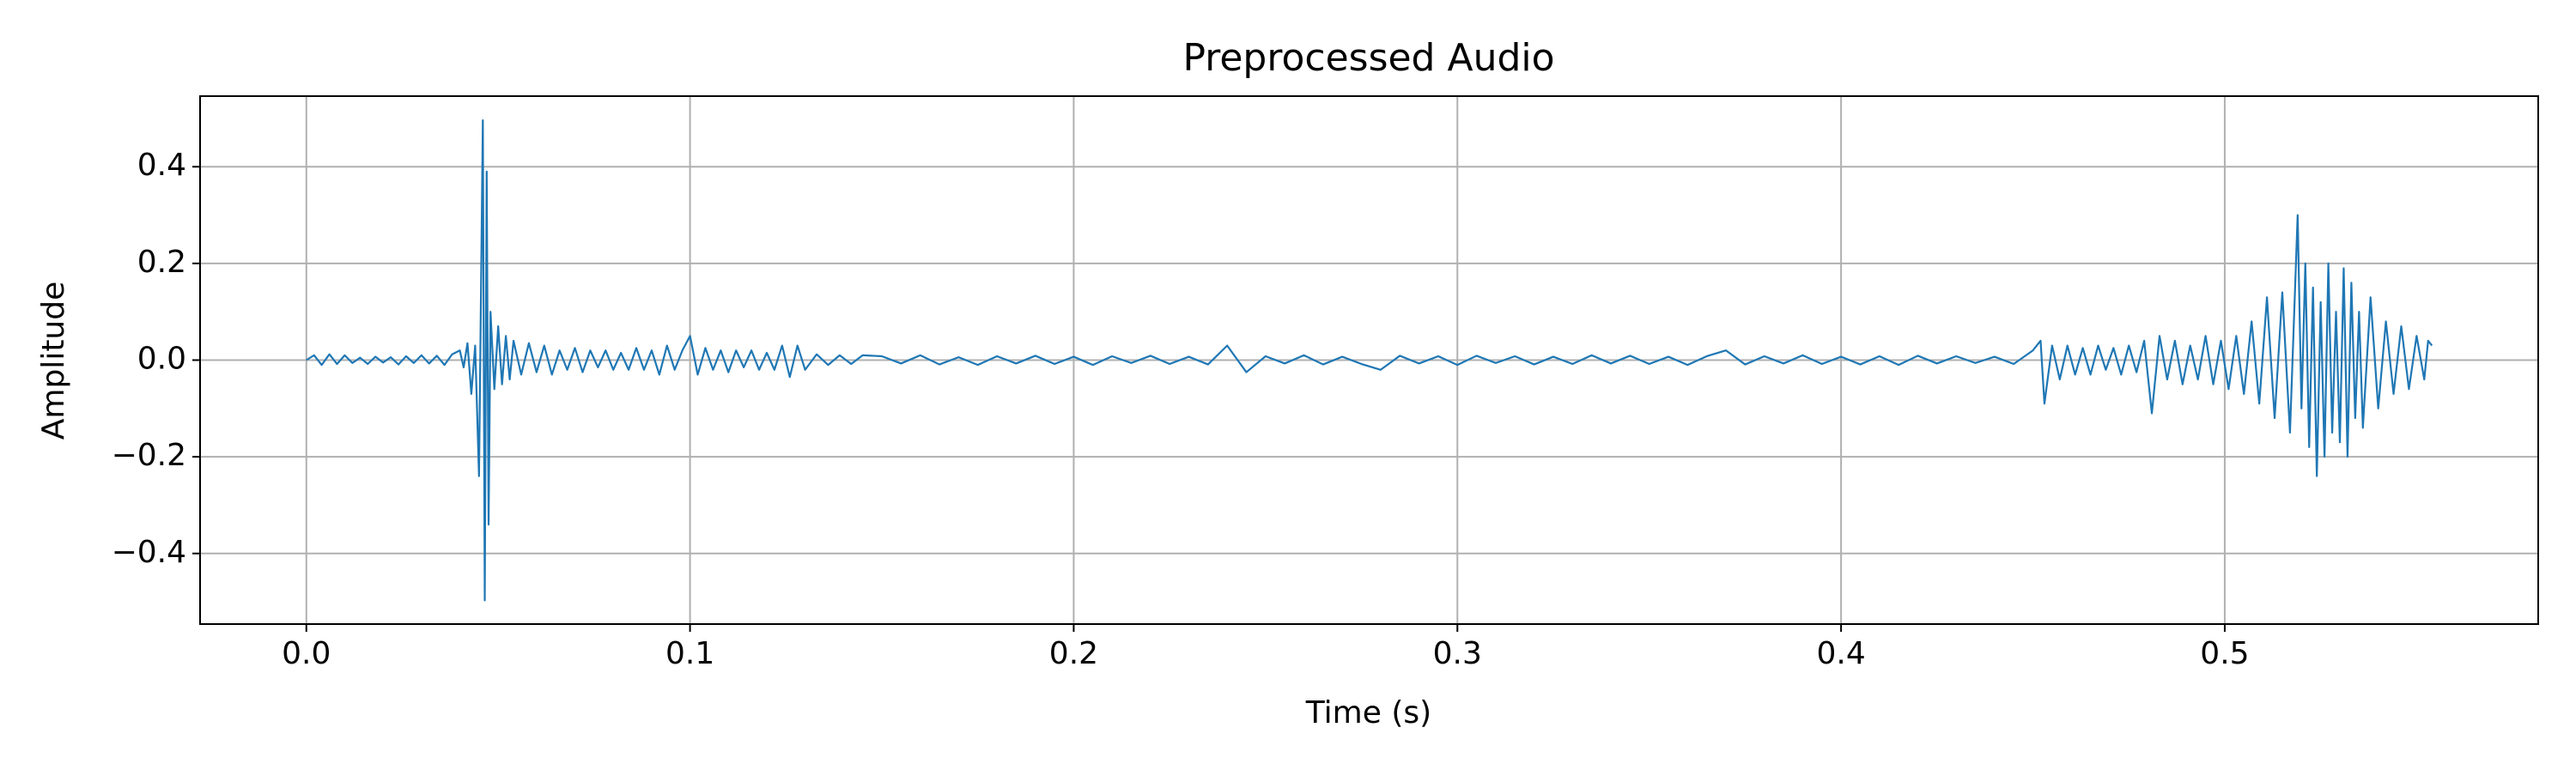  I want to click on x-tick-label: 0.2, so click(1074, 653).